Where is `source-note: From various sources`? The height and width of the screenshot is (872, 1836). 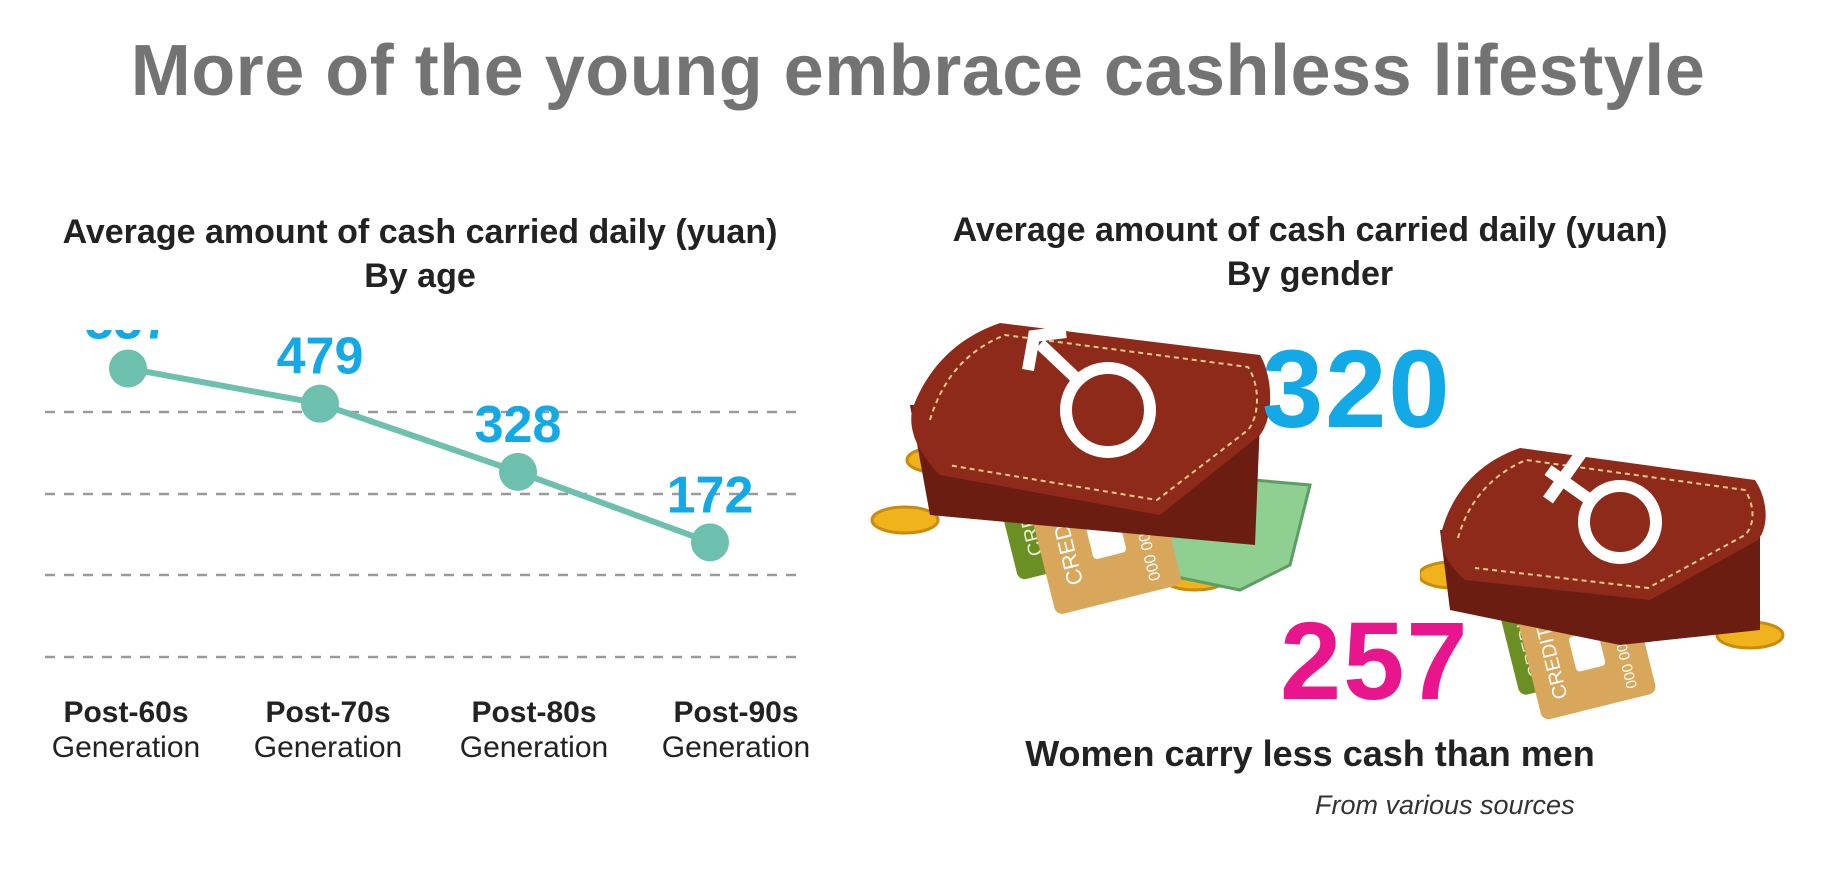 source-note: From various sources is located at coordinates (1445, 805).